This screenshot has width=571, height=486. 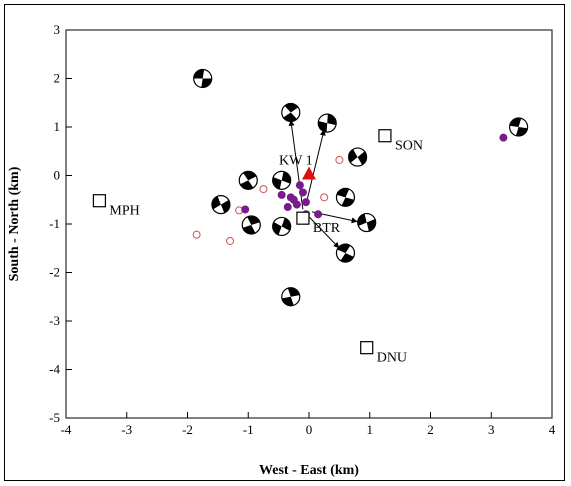 I want to click on x-tick-label: 4, so click(x=552, y=429).